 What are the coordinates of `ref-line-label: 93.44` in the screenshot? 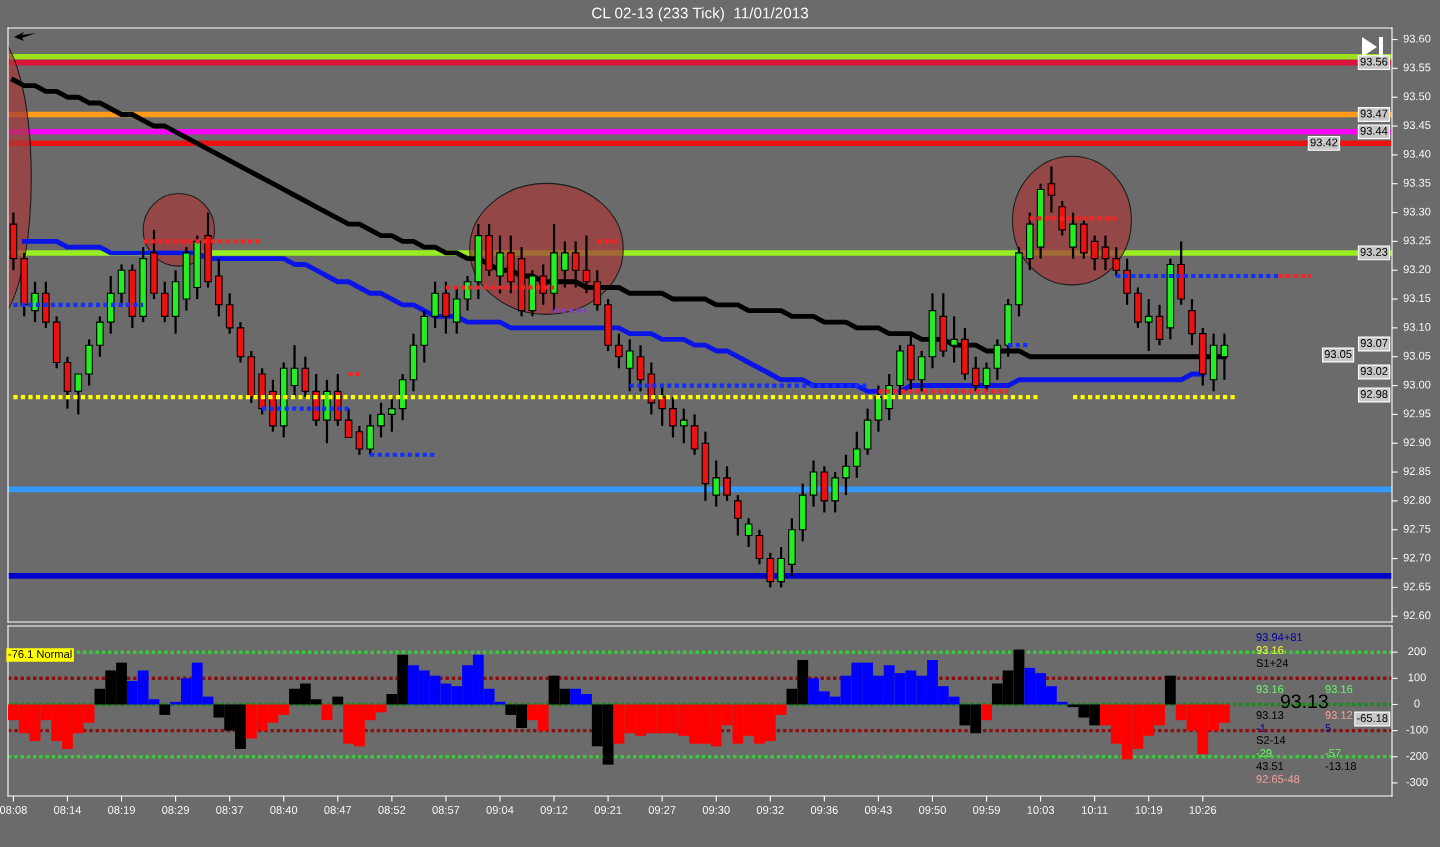 It's located at (1374, 130).